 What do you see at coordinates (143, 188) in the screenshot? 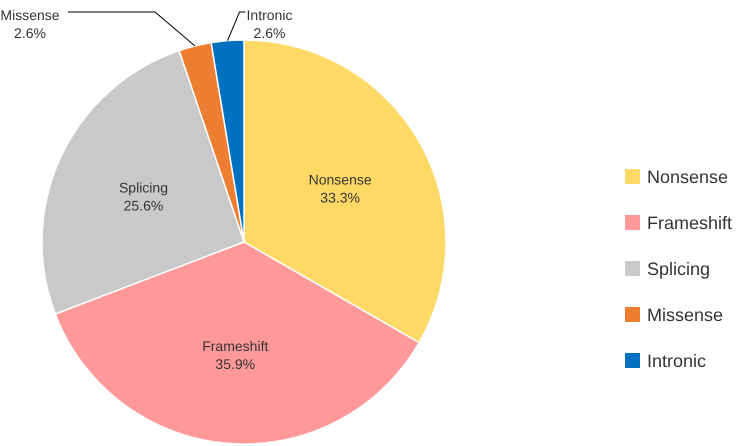
I see `slice-label: Splicing` at bounding box center [143, 188].